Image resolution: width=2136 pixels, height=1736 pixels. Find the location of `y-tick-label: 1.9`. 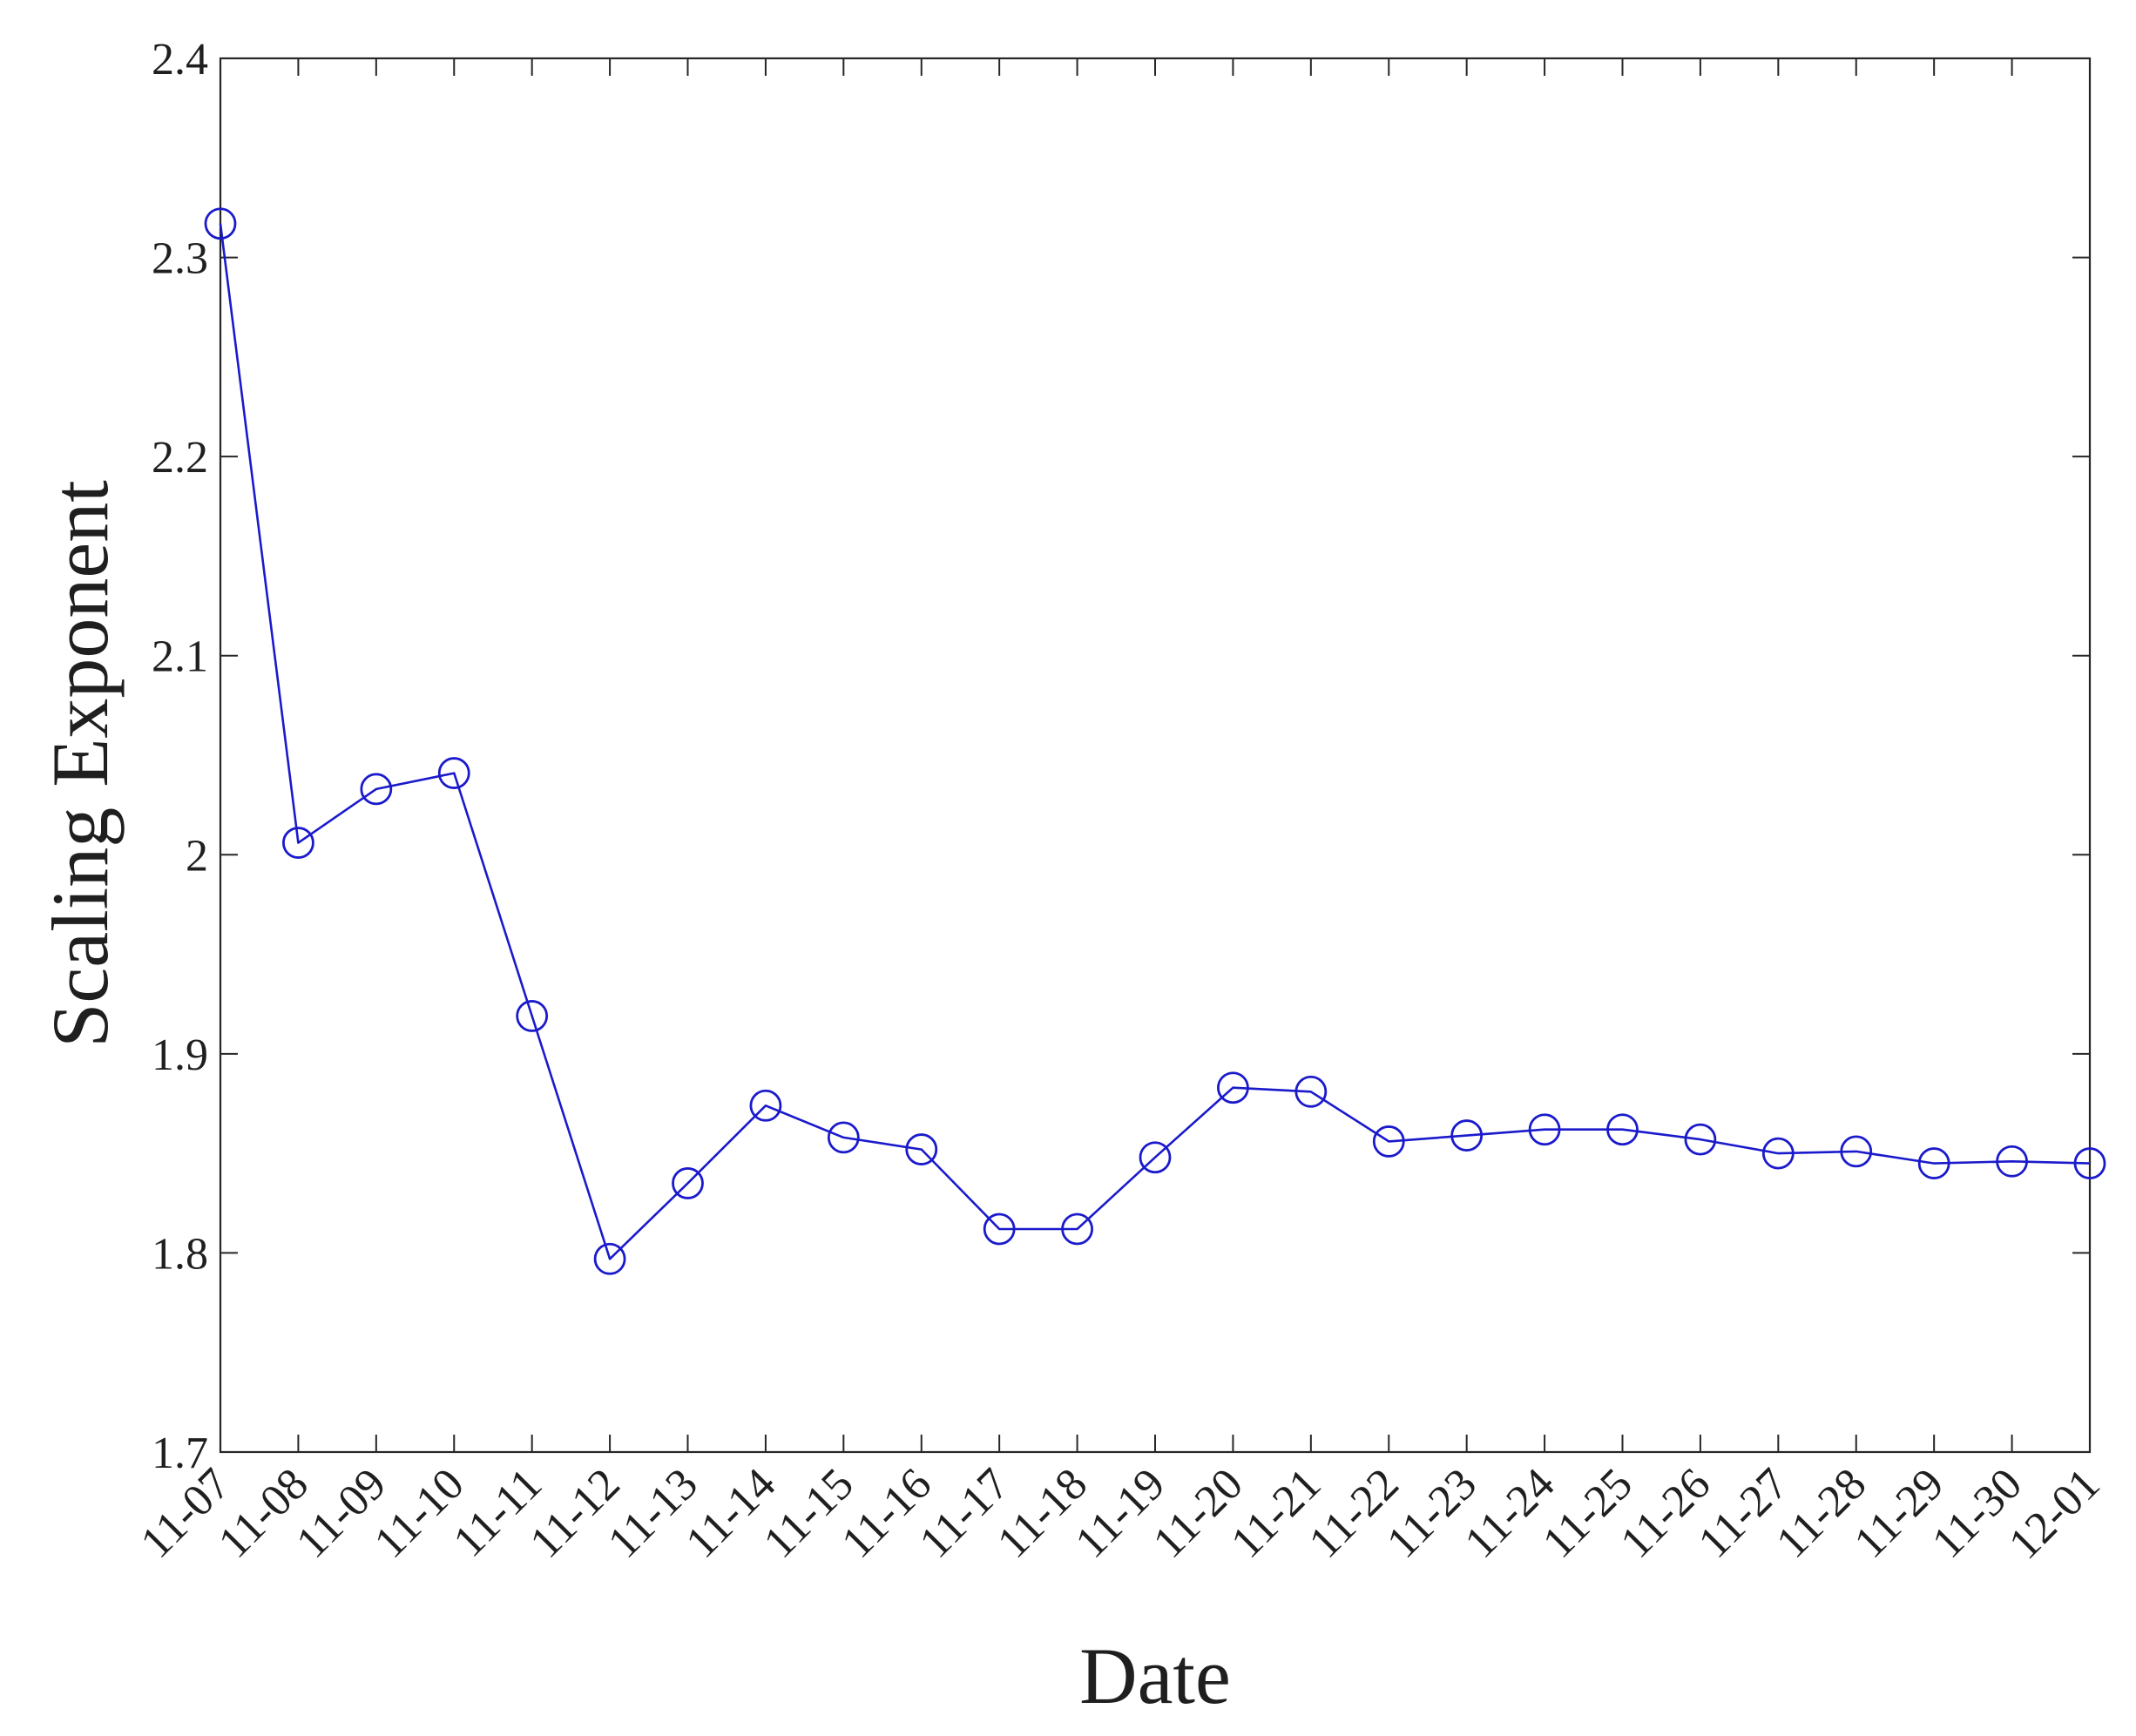

y-tick-label: 1.9 is located at coordinates (180, 1055).